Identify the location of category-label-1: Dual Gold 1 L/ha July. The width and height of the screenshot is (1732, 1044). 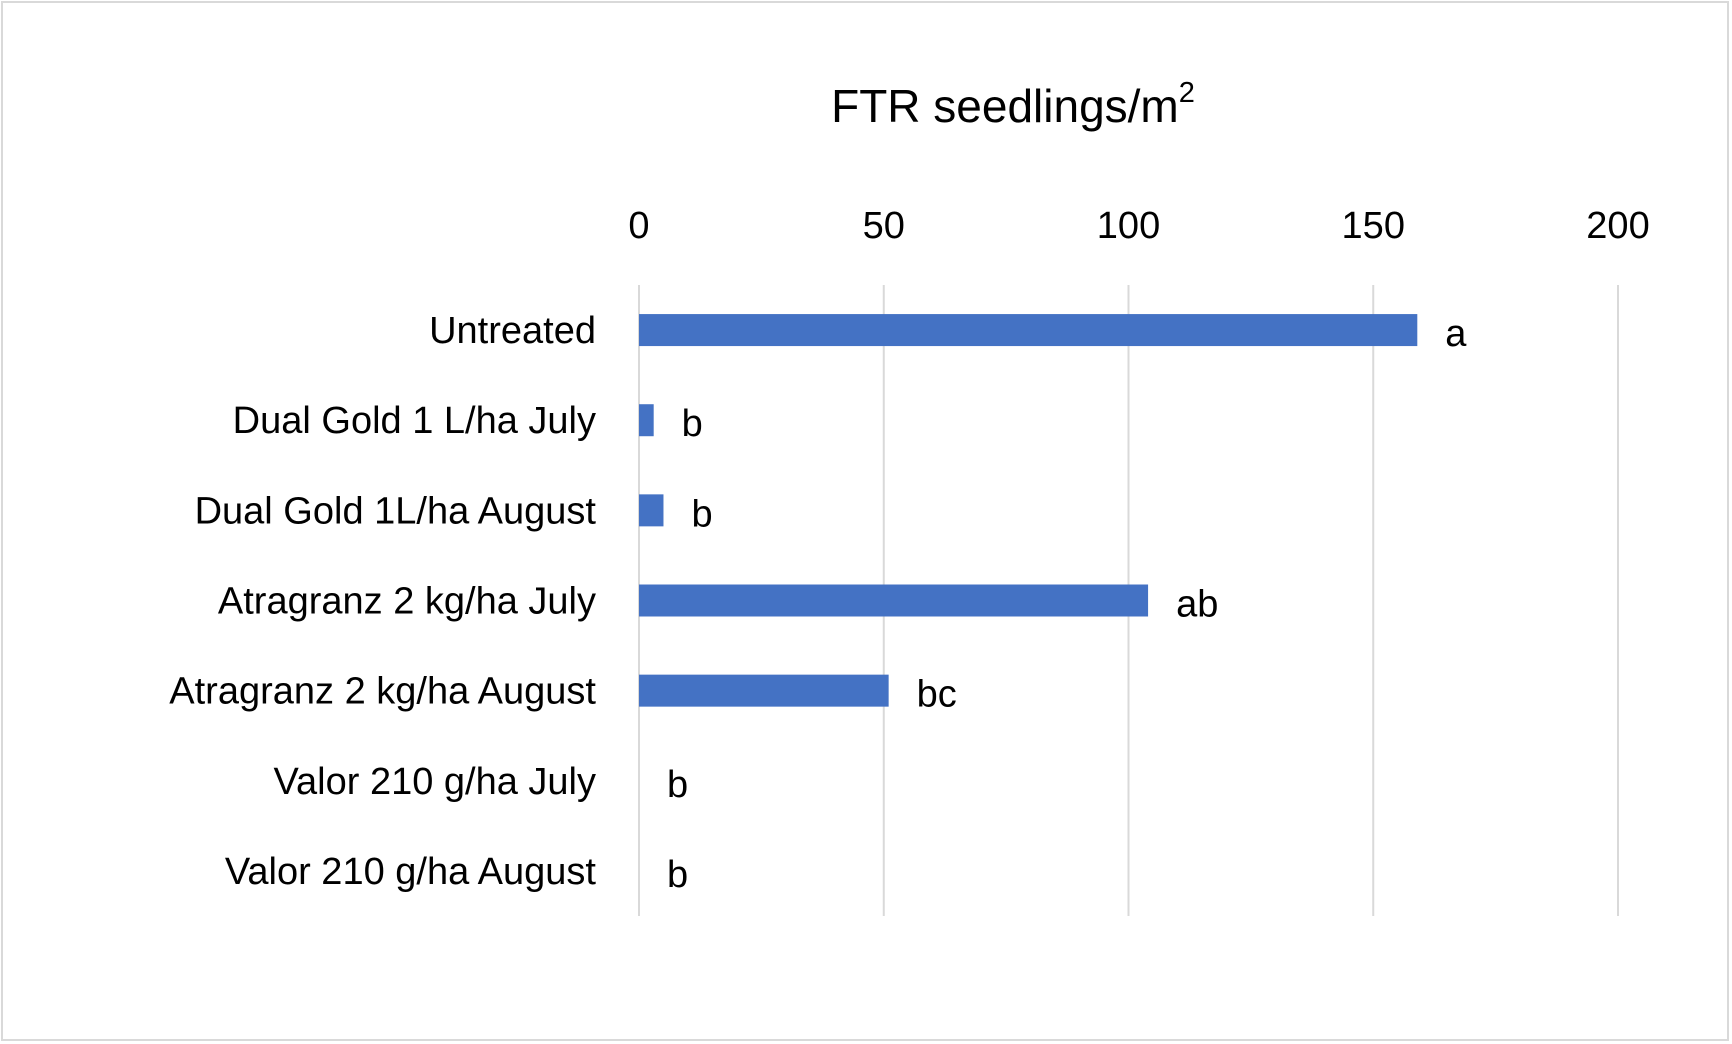
(414, 421).